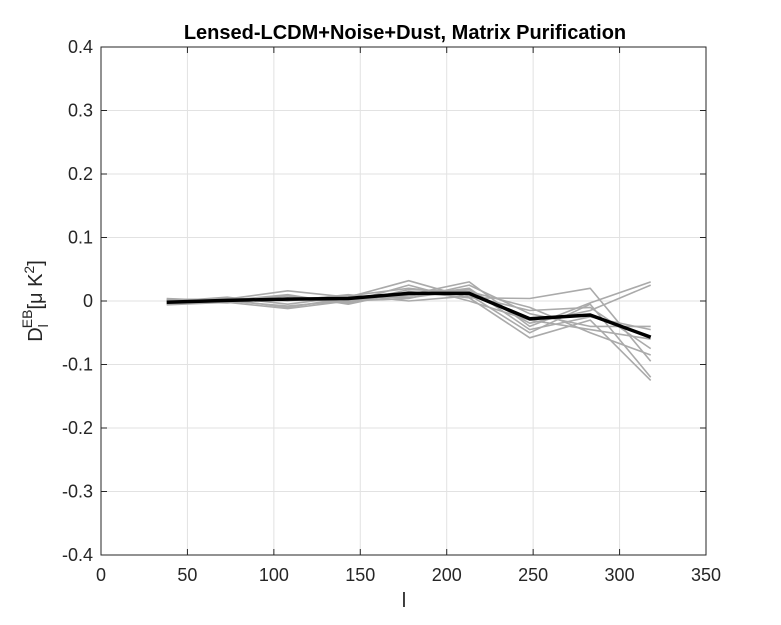 This screenshot has height=625, width=781. I want to click on y-tick-label: 0.1, so click(80, 238).